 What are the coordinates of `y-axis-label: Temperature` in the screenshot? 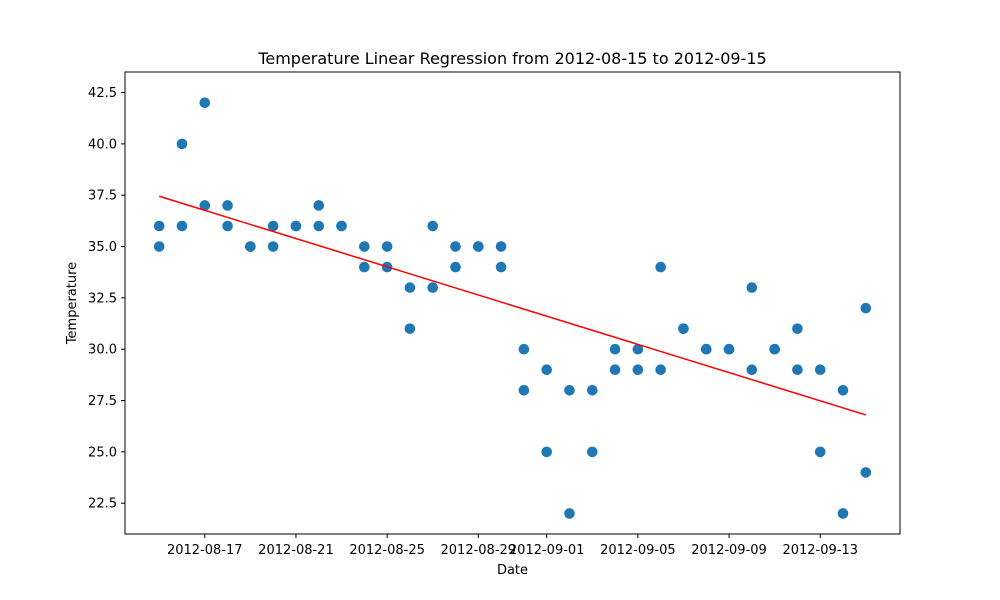 It's located at (72, 303).